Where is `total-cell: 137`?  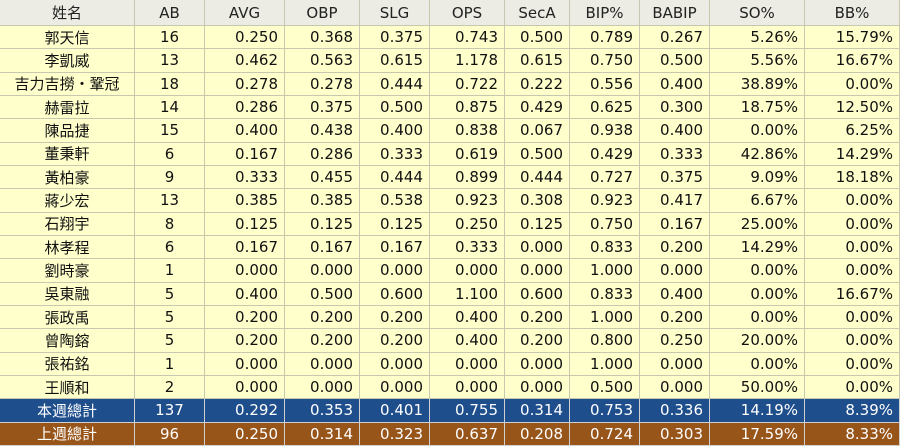 total-cell: 137 is located at coordinates (170, 411).